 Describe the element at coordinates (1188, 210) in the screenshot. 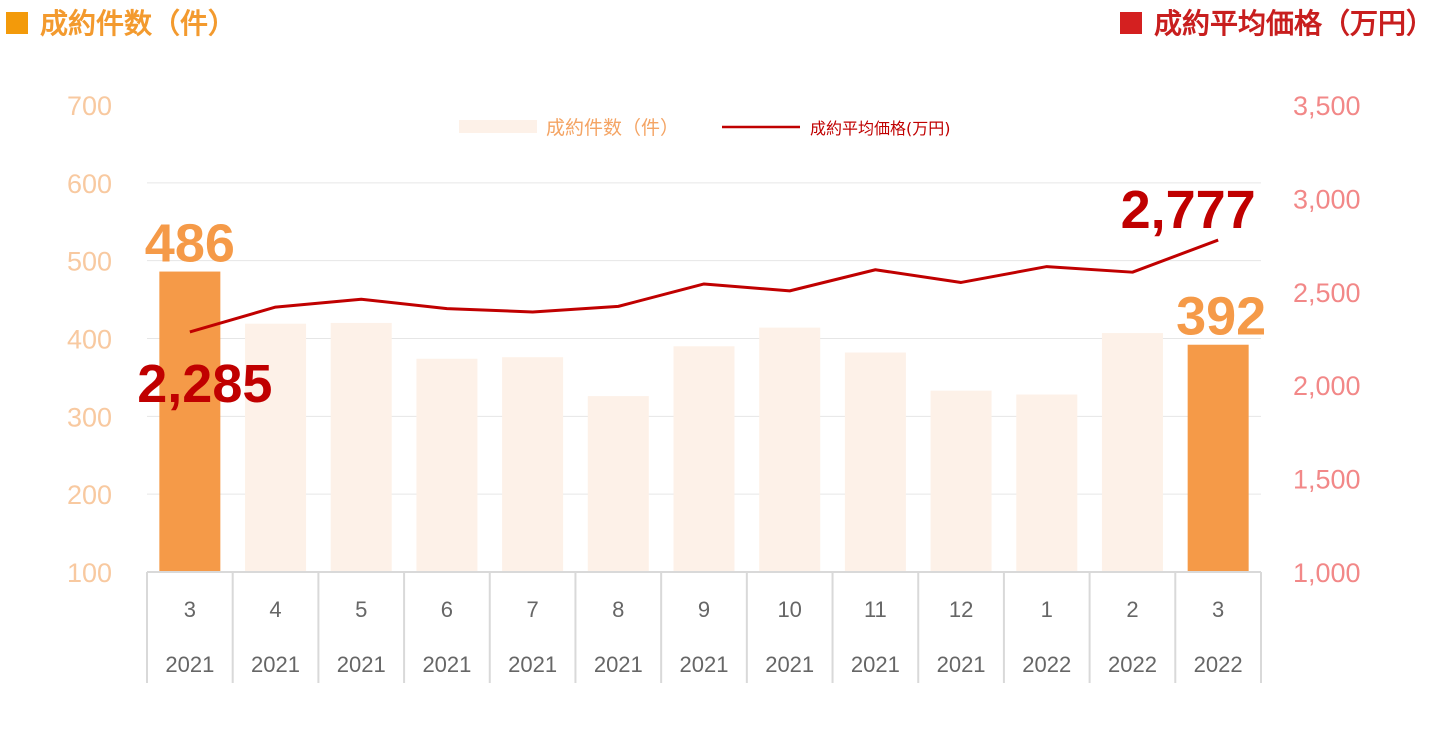

I see `line-data-label: 2,777` at that location.